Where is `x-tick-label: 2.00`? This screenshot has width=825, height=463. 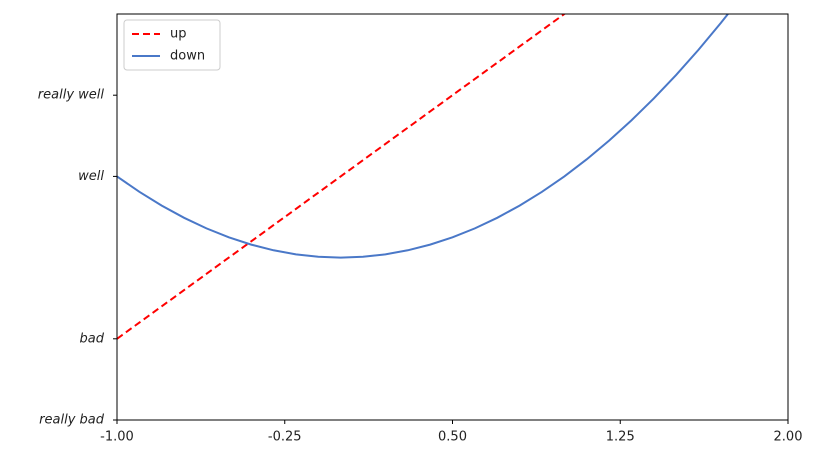
x-tick-label: 2.00 is located at coordinates (788, 437).